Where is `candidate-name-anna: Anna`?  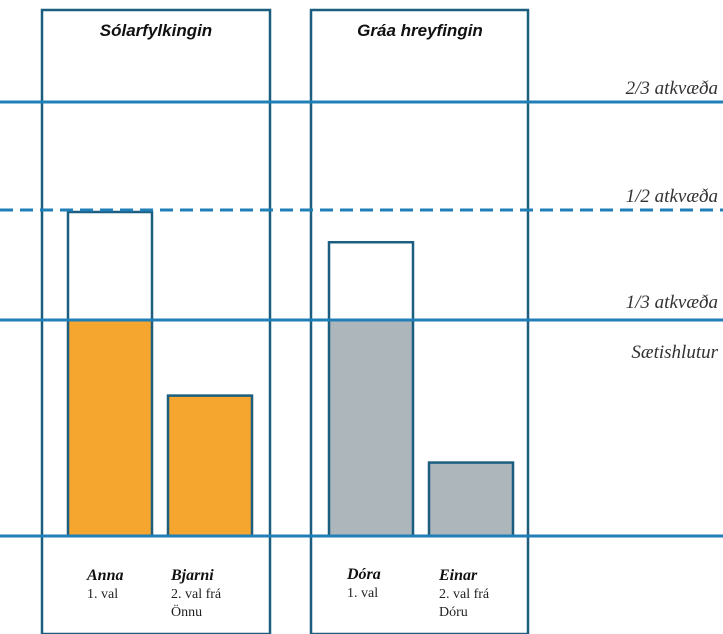 candidate-name-anna: Anna is located at coordinates (104, 575).